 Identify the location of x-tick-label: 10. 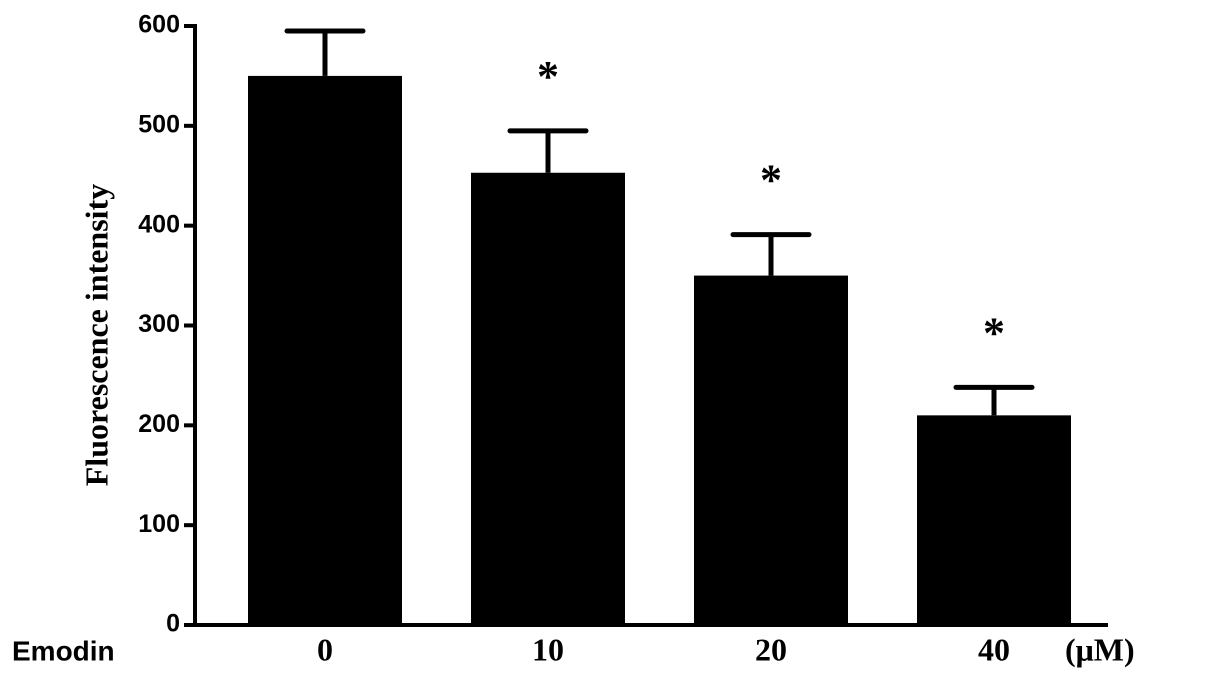
(548, 649).